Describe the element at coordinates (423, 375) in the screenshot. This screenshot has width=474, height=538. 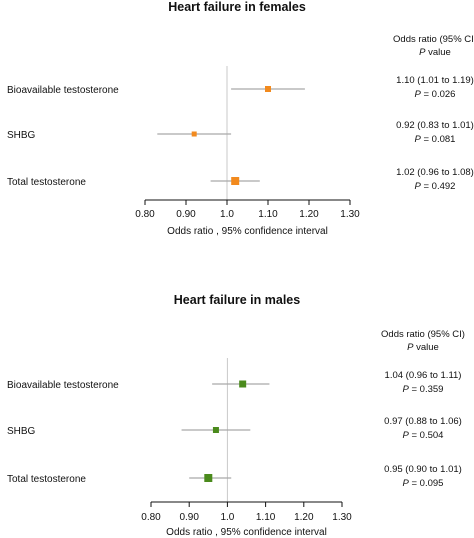
I see `or-ci-text: 1.04 (0.96 to 1.11)` at that location.